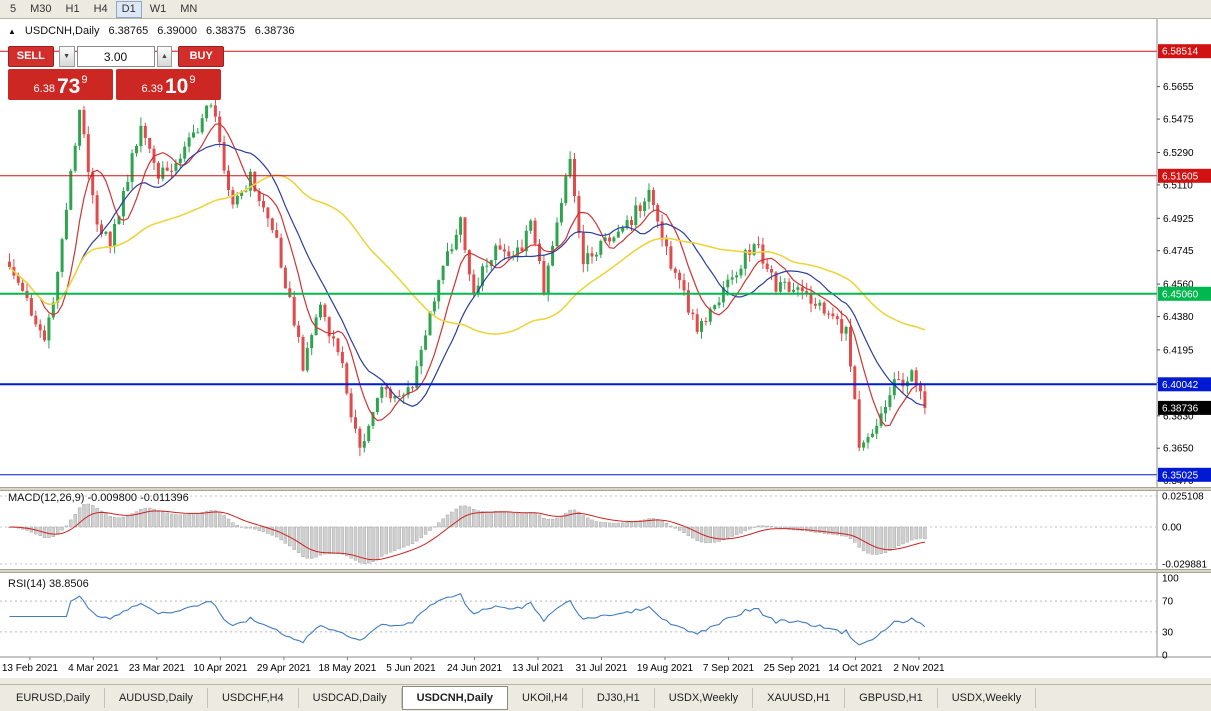 The height and width of the screenshot is (711, 1211). Describe the element at coordinates (545, 698) in the screenshot. I see `chart-tab-ukoil-h4: UKOil,H4` at that location.